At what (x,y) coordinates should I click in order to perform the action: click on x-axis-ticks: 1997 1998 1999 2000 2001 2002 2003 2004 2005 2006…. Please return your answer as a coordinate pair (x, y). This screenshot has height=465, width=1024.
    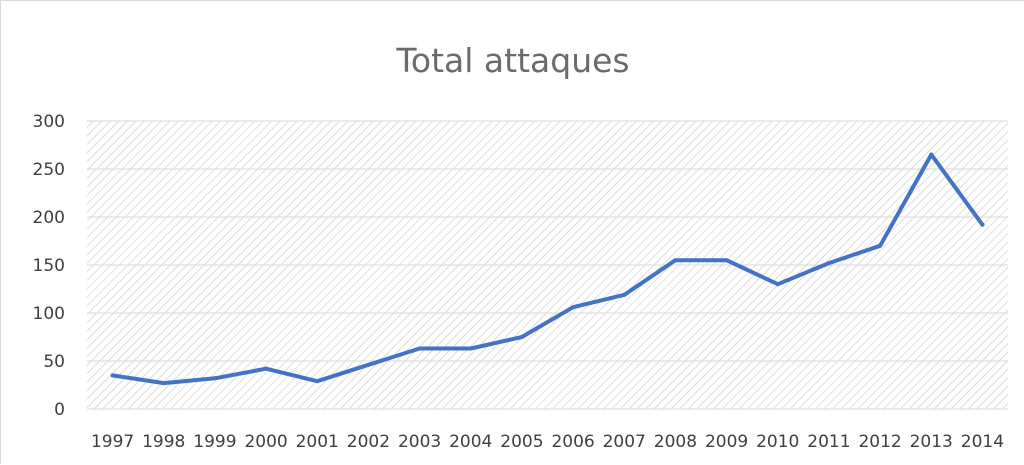
    Looking at the image, I should click on (547, 442).